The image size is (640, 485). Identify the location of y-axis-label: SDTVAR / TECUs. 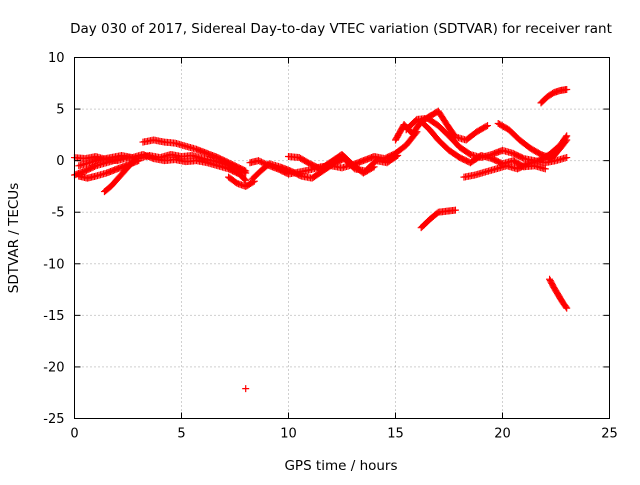
(14, 238).